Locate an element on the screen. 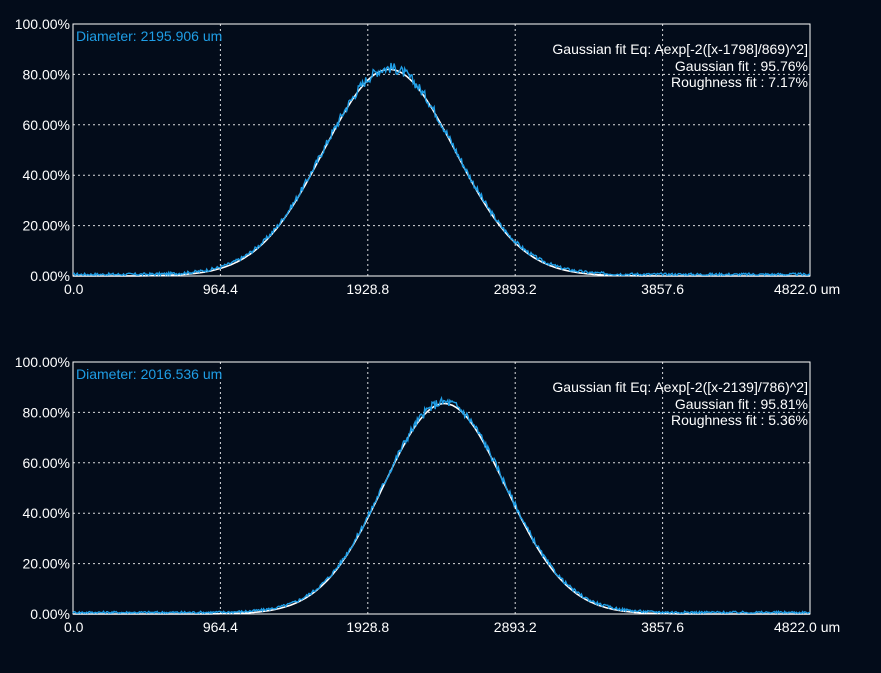  chart1-x-tick-label: 0.0 is located at coordinates (74, 289).